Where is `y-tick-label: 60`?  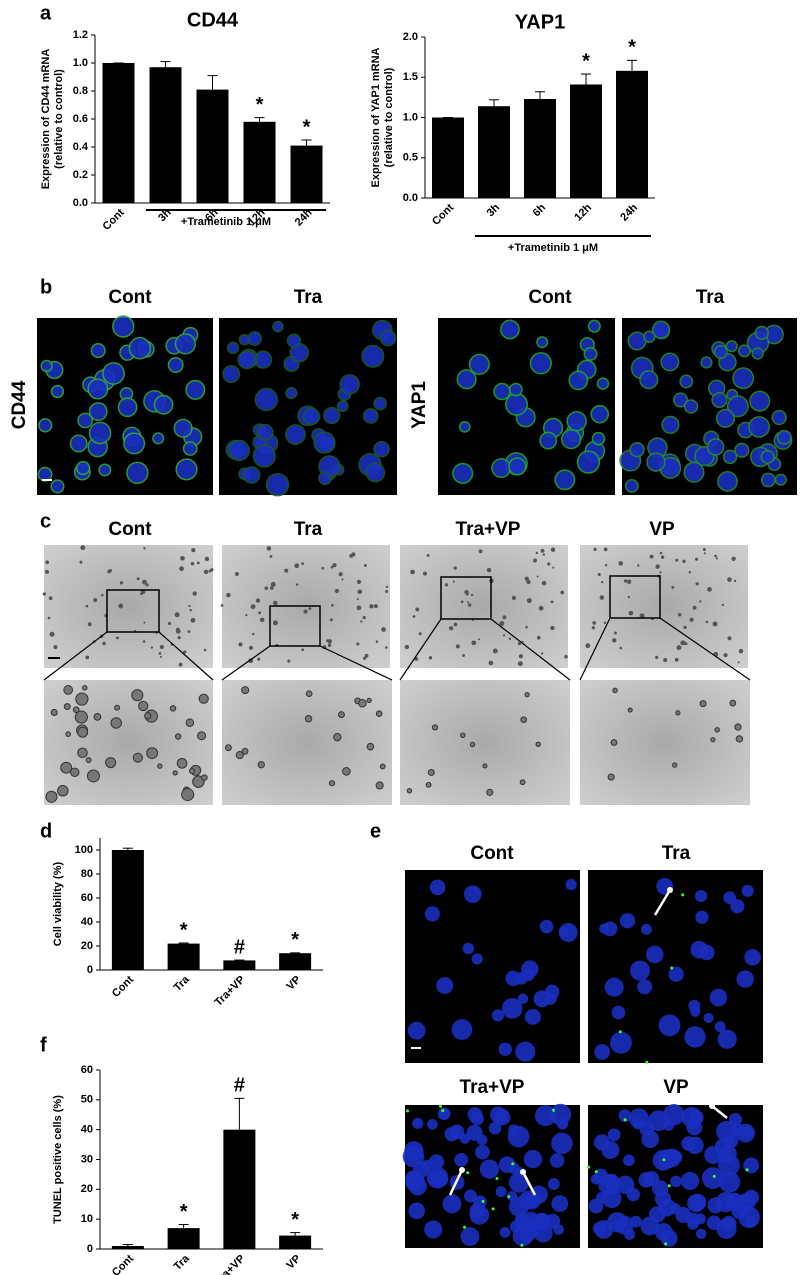
y-tick-label: 60 is located at coordinates (87, 1070).